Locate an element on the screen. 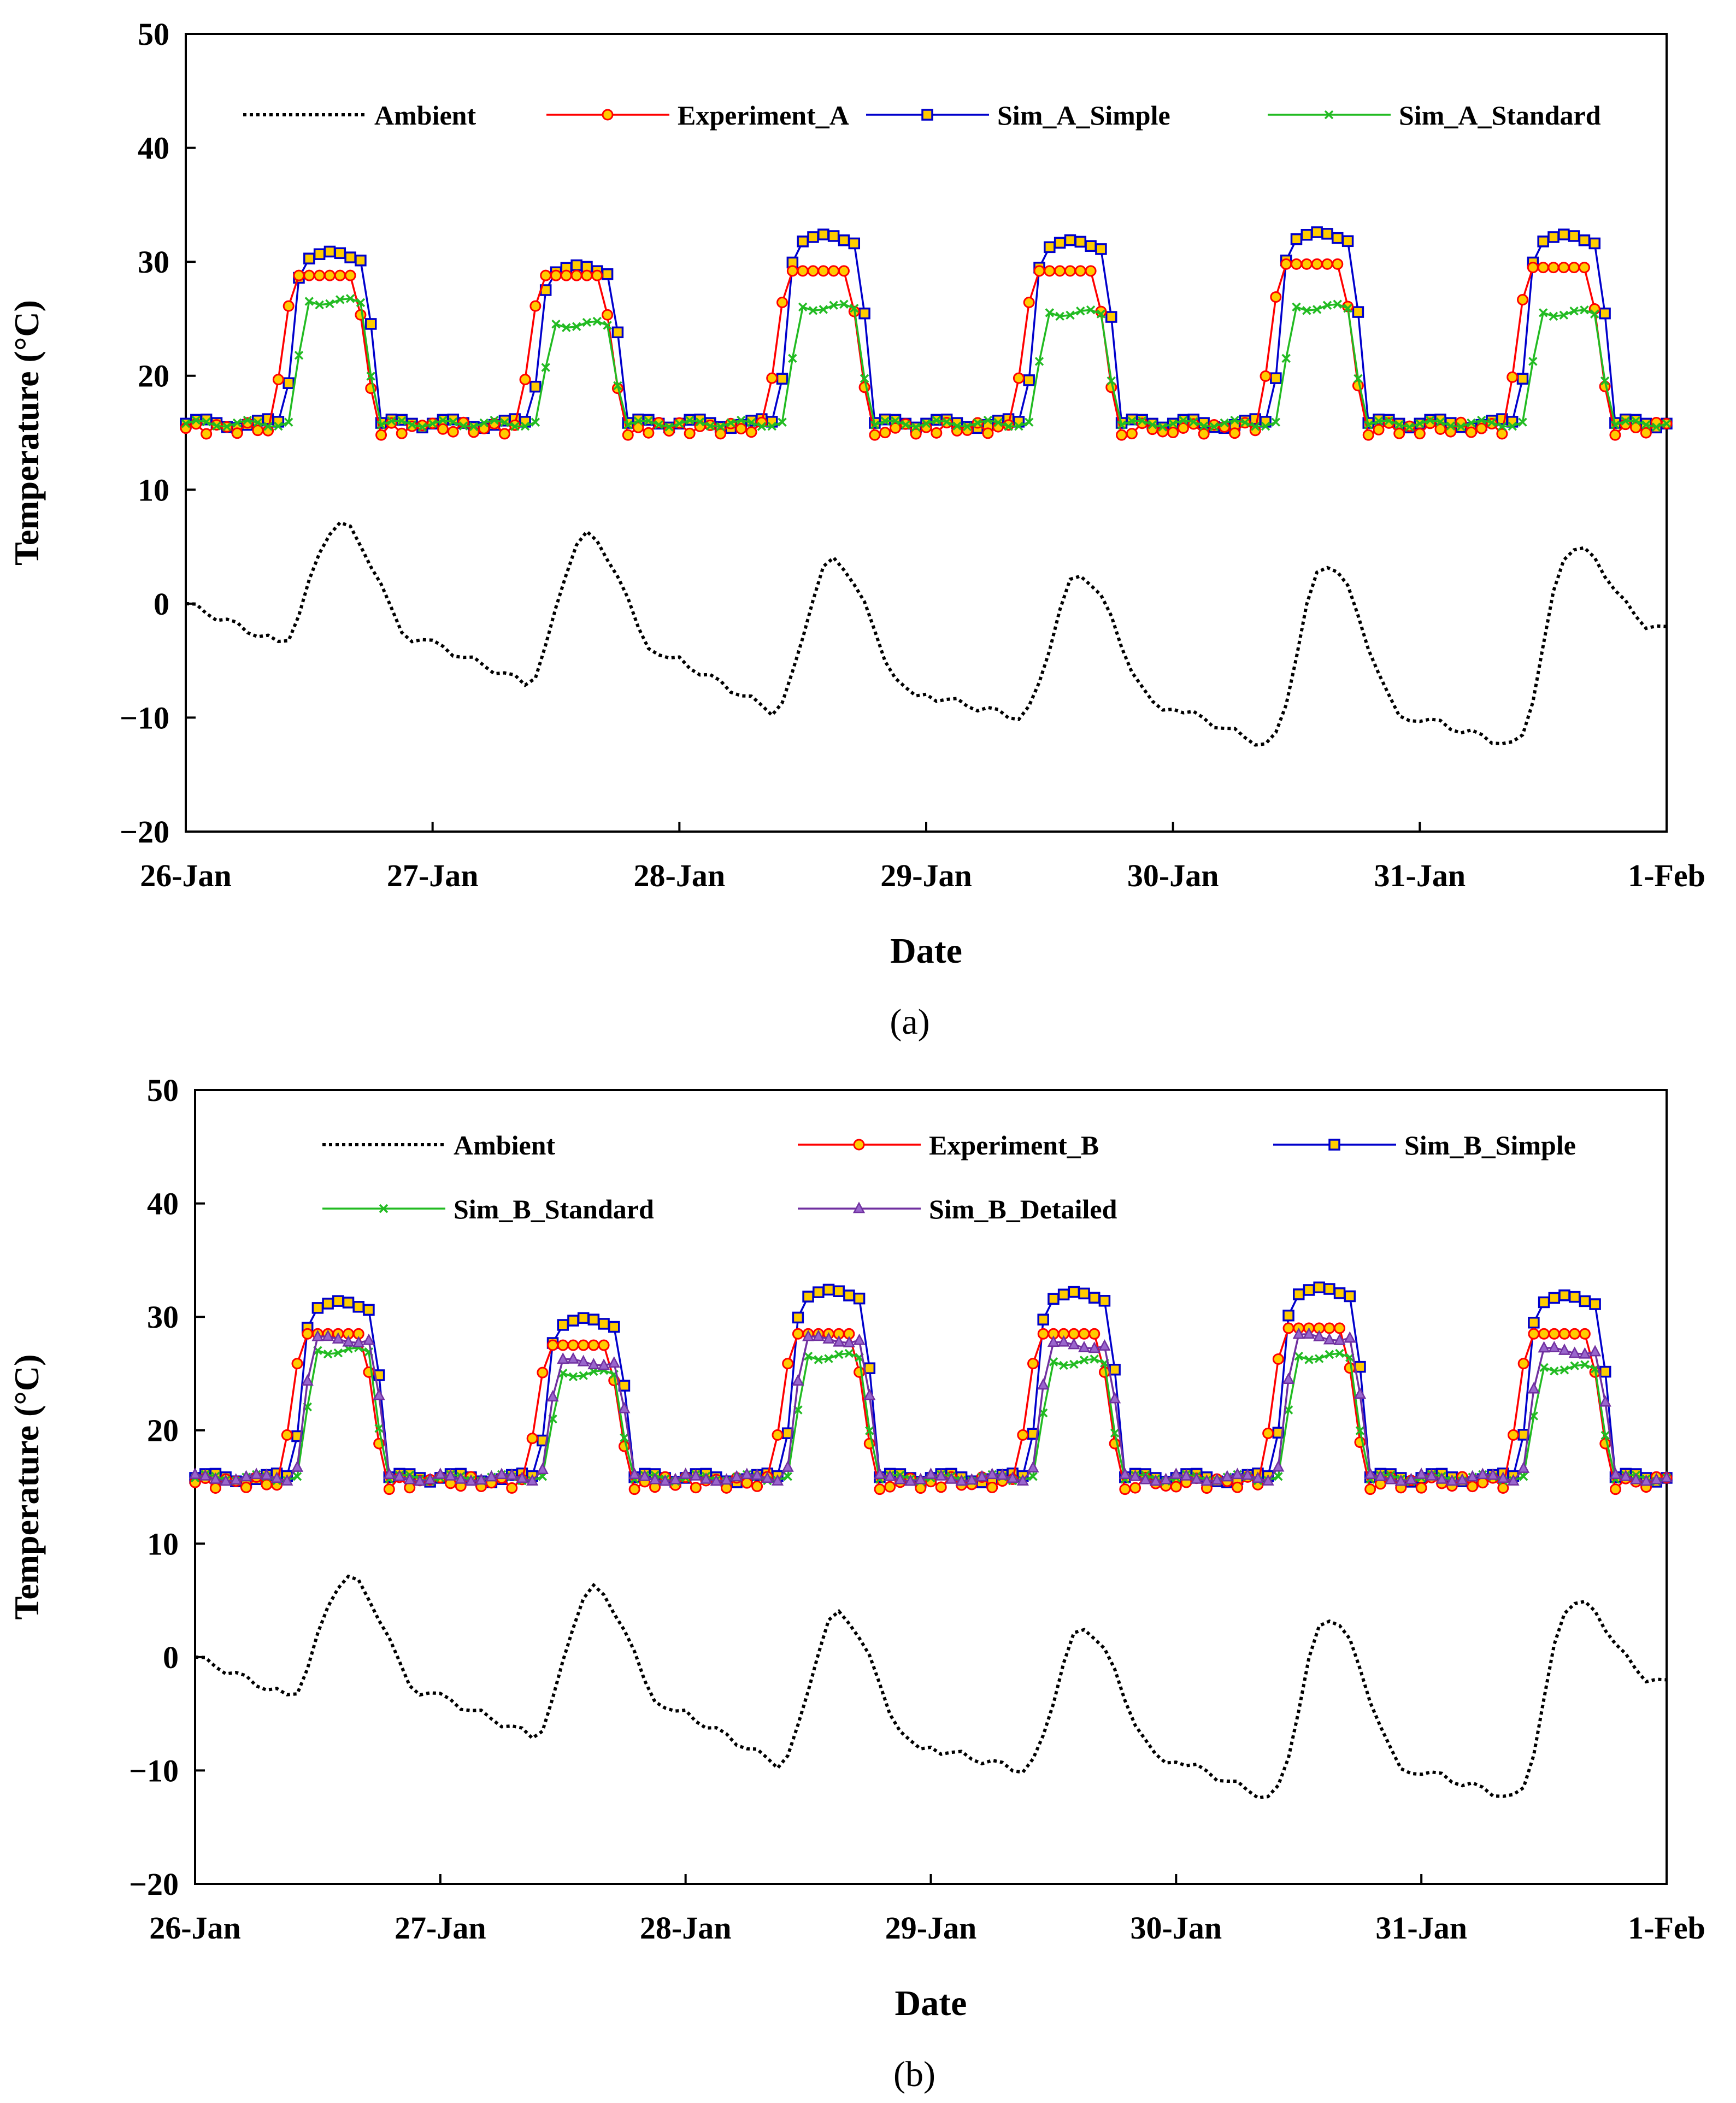 This screenshot has width=1736, height=2103. x-tick-label: 31-Jan is located at coordinates (1421, 1928).